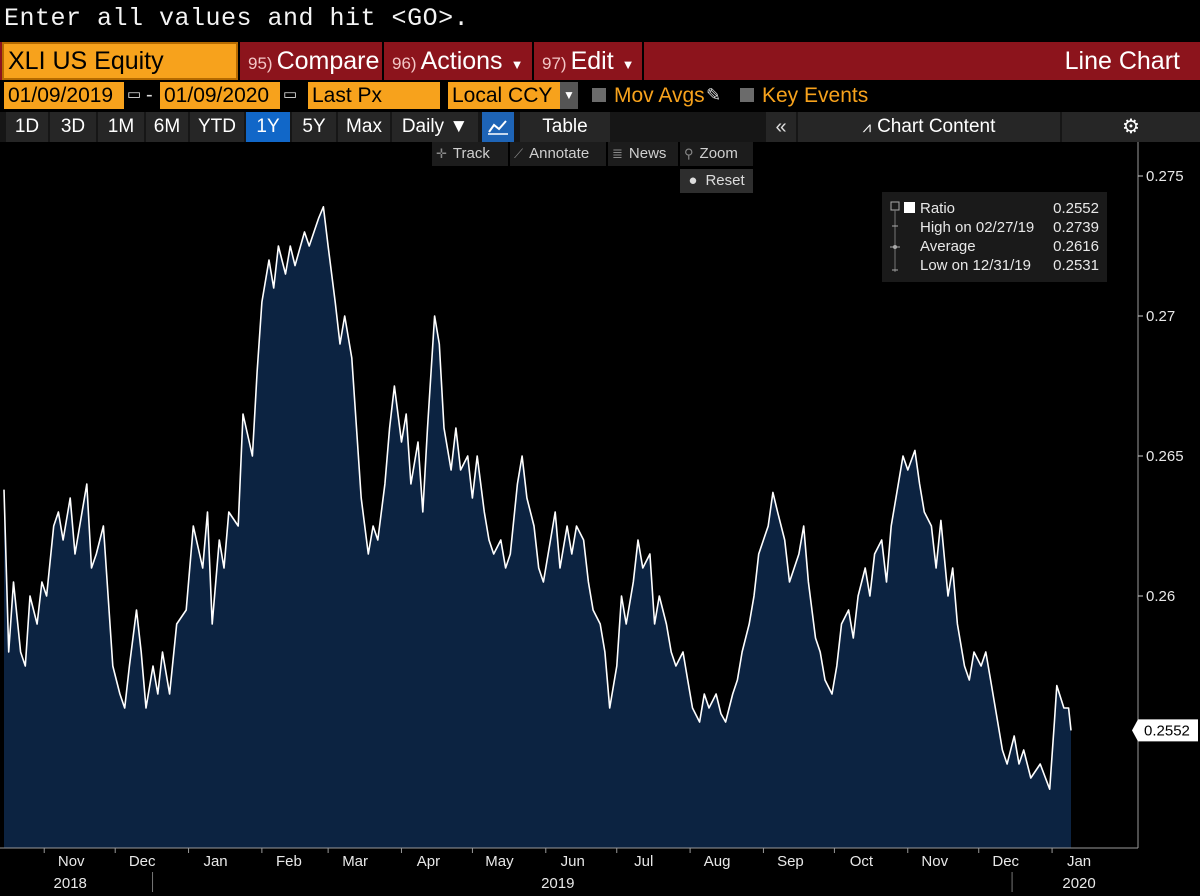  What do you see at coordinates (909, 207) in the screenshot?
I see `series-color-swatch` at bounding box center [909, 207].